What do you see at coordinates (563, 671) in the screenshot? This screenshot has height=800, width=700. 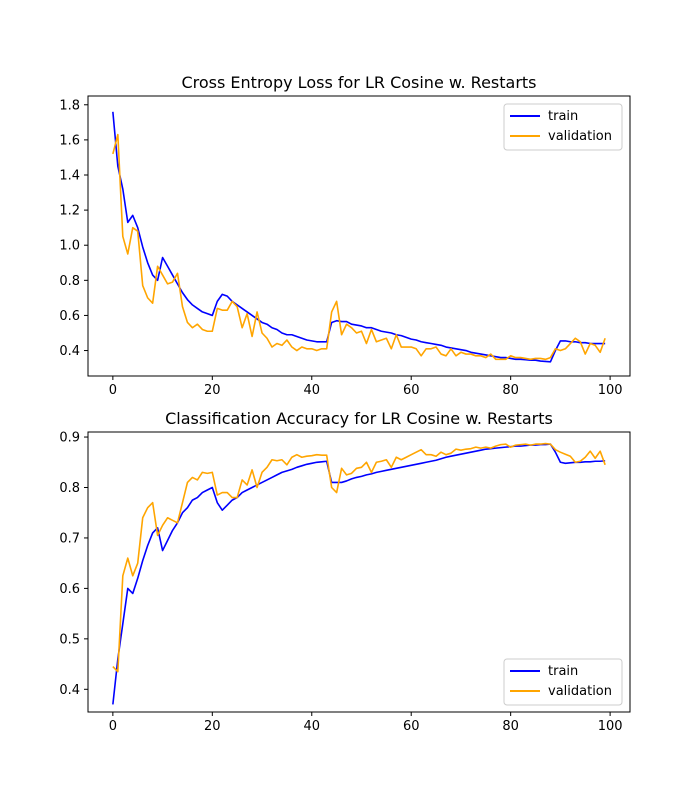 I see `accuracy-legend-train-label: train` at bounding box center [563, 671].